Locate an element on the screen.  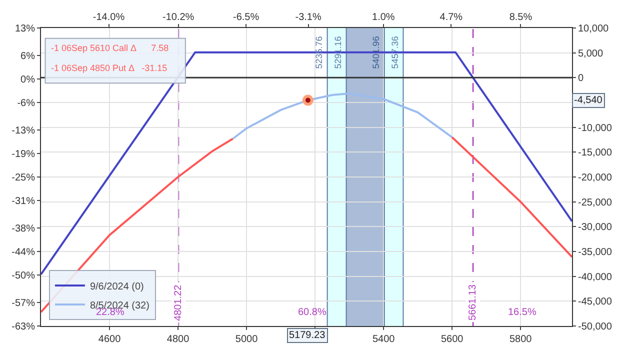
y2-tick-label: -30,000 is located at coordinates (595, 228).